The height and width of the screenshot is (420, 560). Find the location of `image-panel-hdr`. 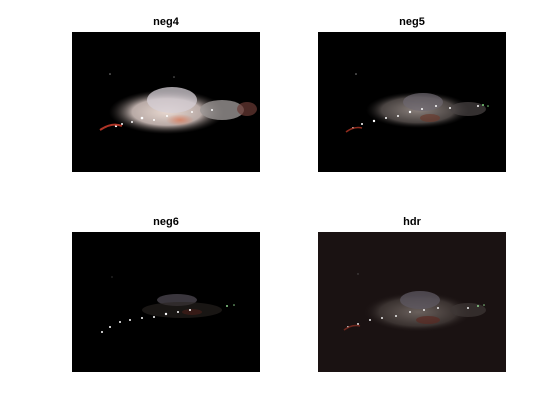

image-panel-hdr is located at coordinates (412, 302).